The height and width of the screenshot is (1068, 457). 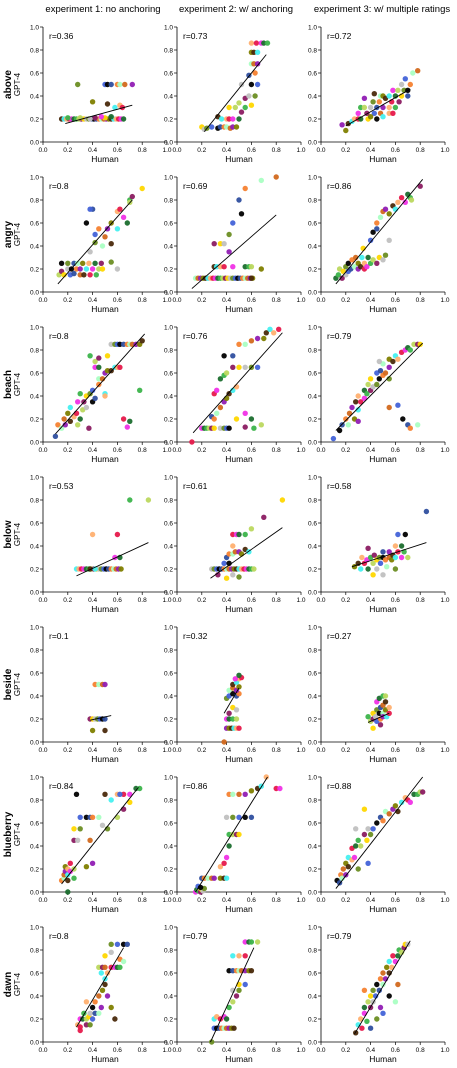 What do you see at coordinates (61, 36) in the screenshot?
I see `correlation-label: r=0.36` at bounding box center [61, 36].